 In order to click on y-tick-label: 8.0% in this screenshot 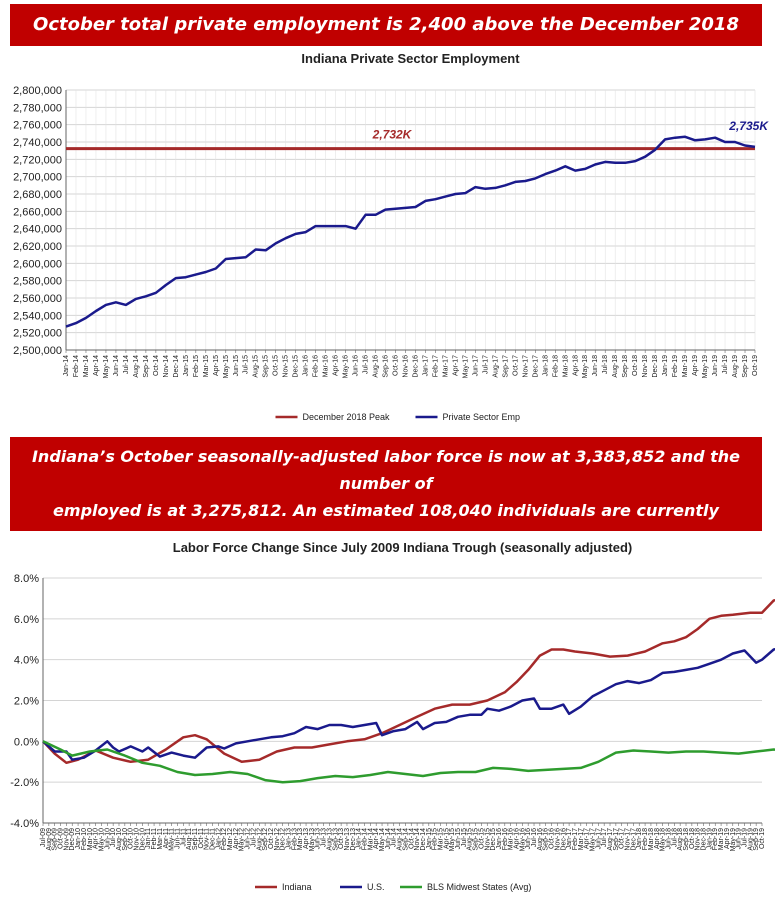, I will do `click(26, 579)`.